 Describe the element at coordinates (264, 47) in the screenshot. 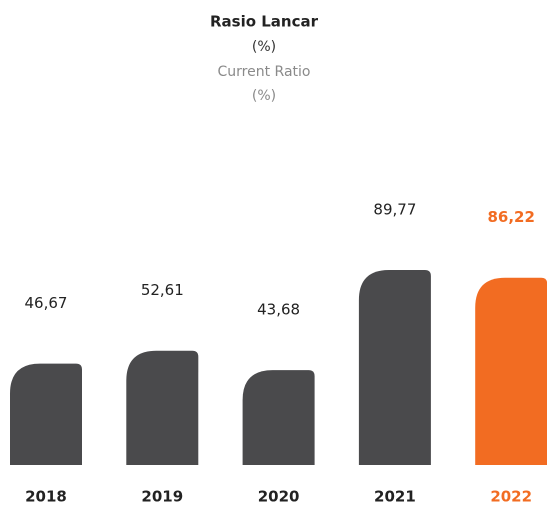

I see `unit: (%)` at that location.